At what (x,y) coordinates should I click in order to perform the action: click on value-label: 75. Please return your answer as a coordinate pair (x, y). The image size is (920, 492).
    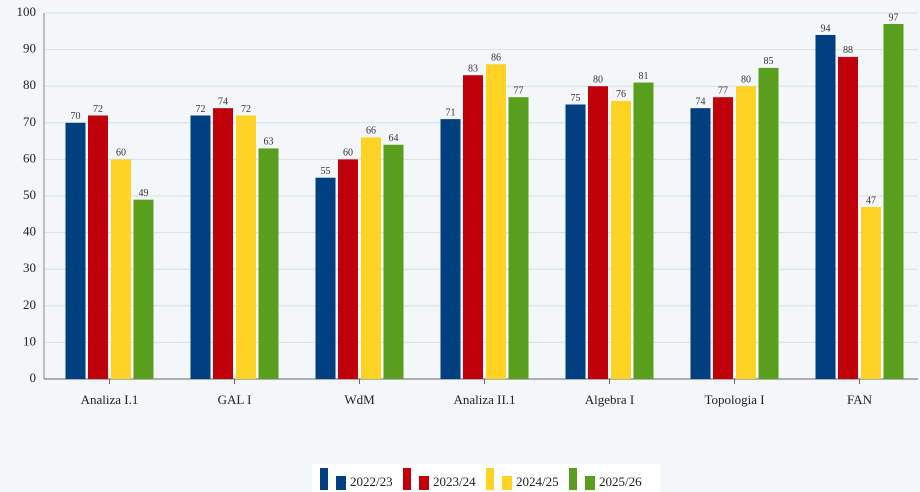
    Looking at the image, I should click on (576, 98).